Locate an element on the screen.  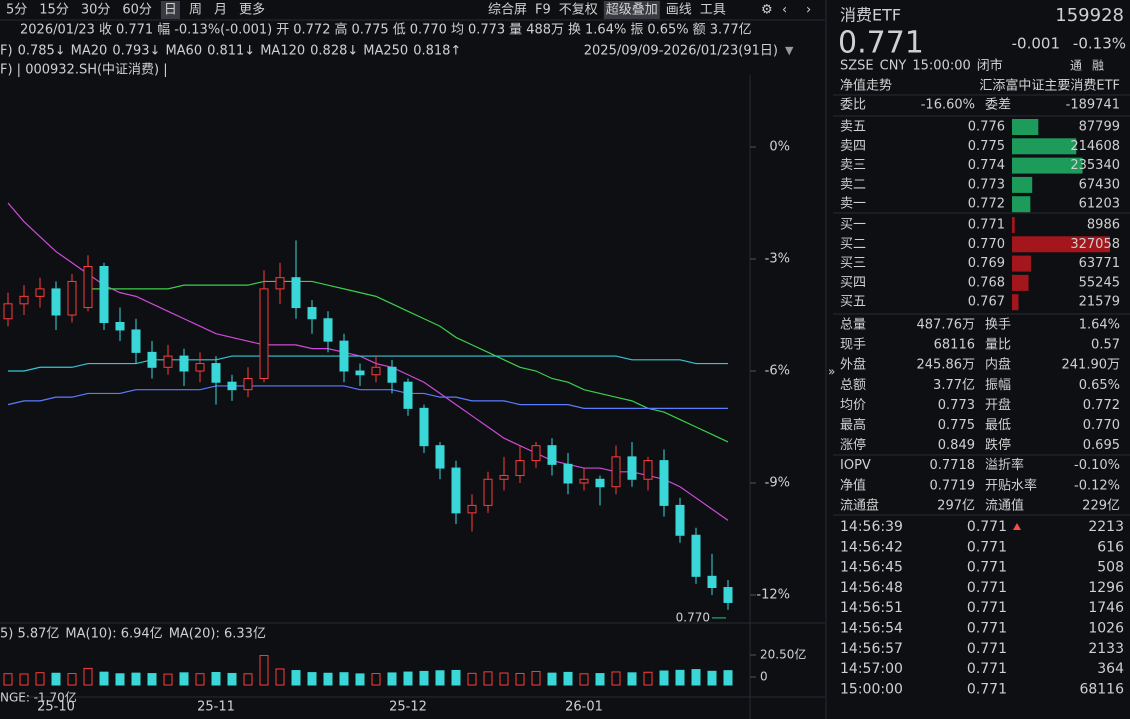
settings-icon: ⚙ is located at coordinates (767, 10).